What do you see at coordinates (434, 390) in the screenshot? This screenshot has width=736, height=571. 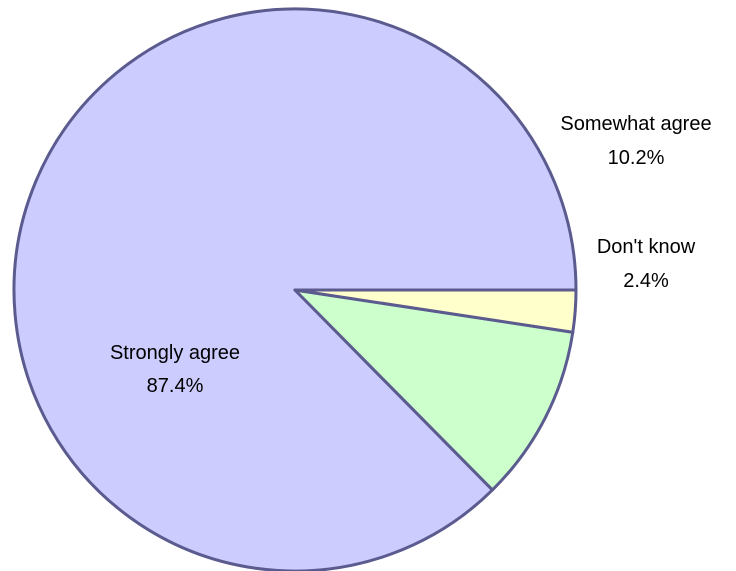 I see `pie-slice-somewhat-agree` at bounding box center [434, 390].